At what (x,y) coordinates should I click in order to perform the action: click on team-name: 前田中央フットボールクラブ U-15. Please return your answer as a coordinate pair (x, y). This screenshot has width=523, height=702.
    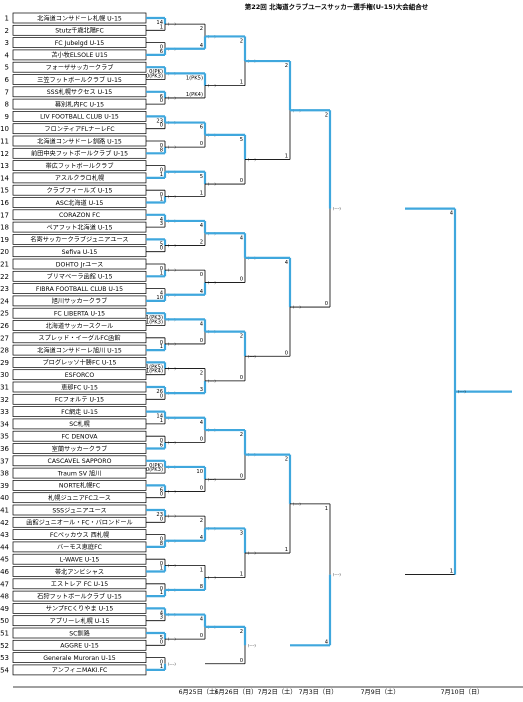
    Looking at the image, I should click on (79, 154).